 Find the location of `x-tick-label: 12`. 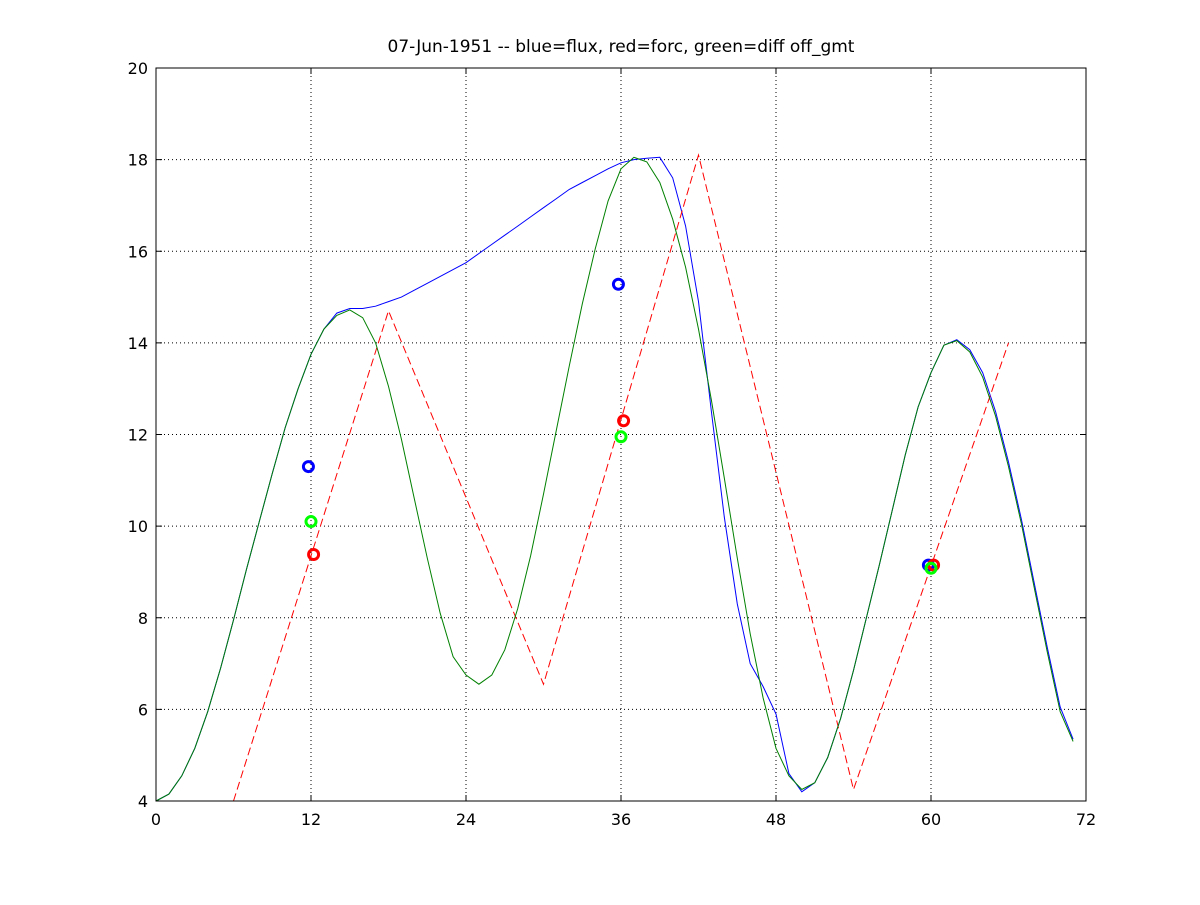

x-tick-label: 12 is located at coordinates (311, 819).